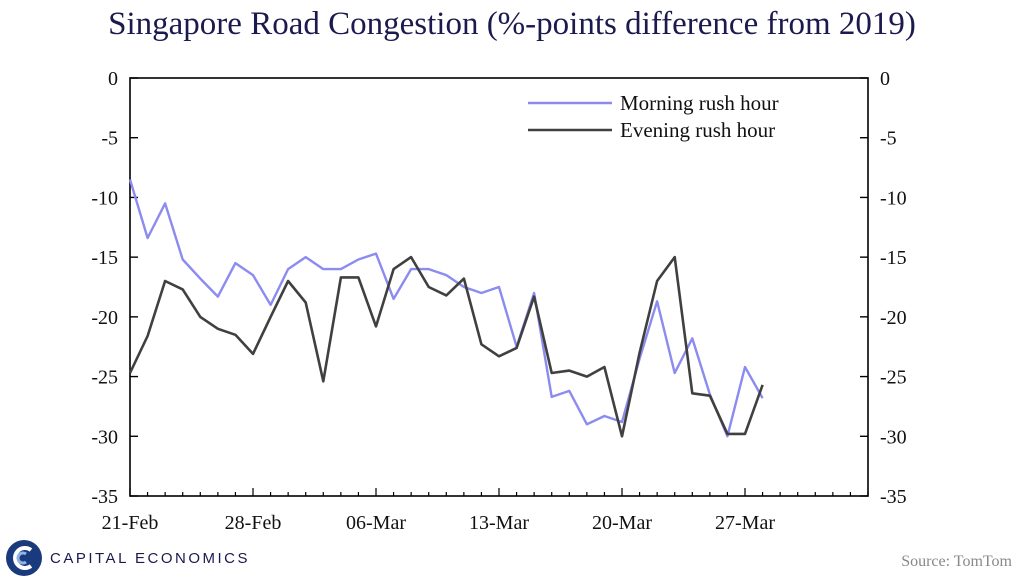  I want to click on y-tick-label-right: 0, so click(885, 79).